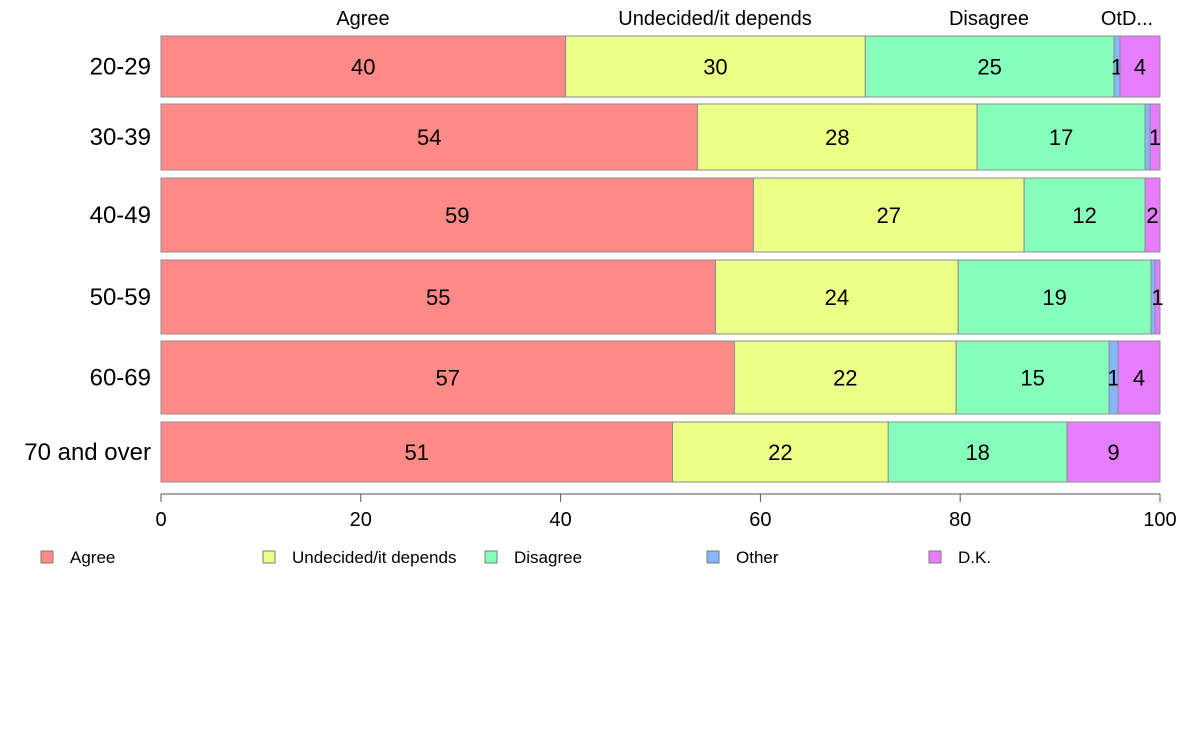 The height and width of the screenshot is (741, 1188). Describe the element at coordinates (491, 557) in the screenshot. I see `legend-swatch-disagree` at that location.